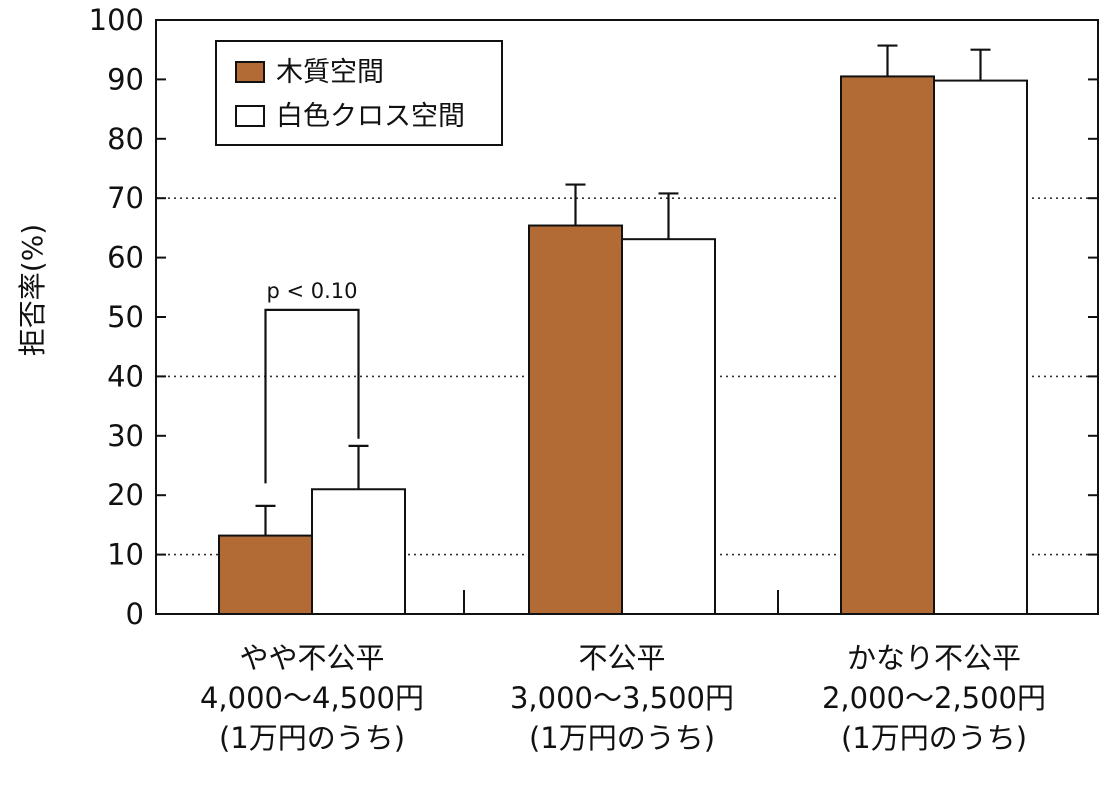 The image size is (1100, 792). I want to click on legend-label-1: 白色クロス空間, so click(370, 116).